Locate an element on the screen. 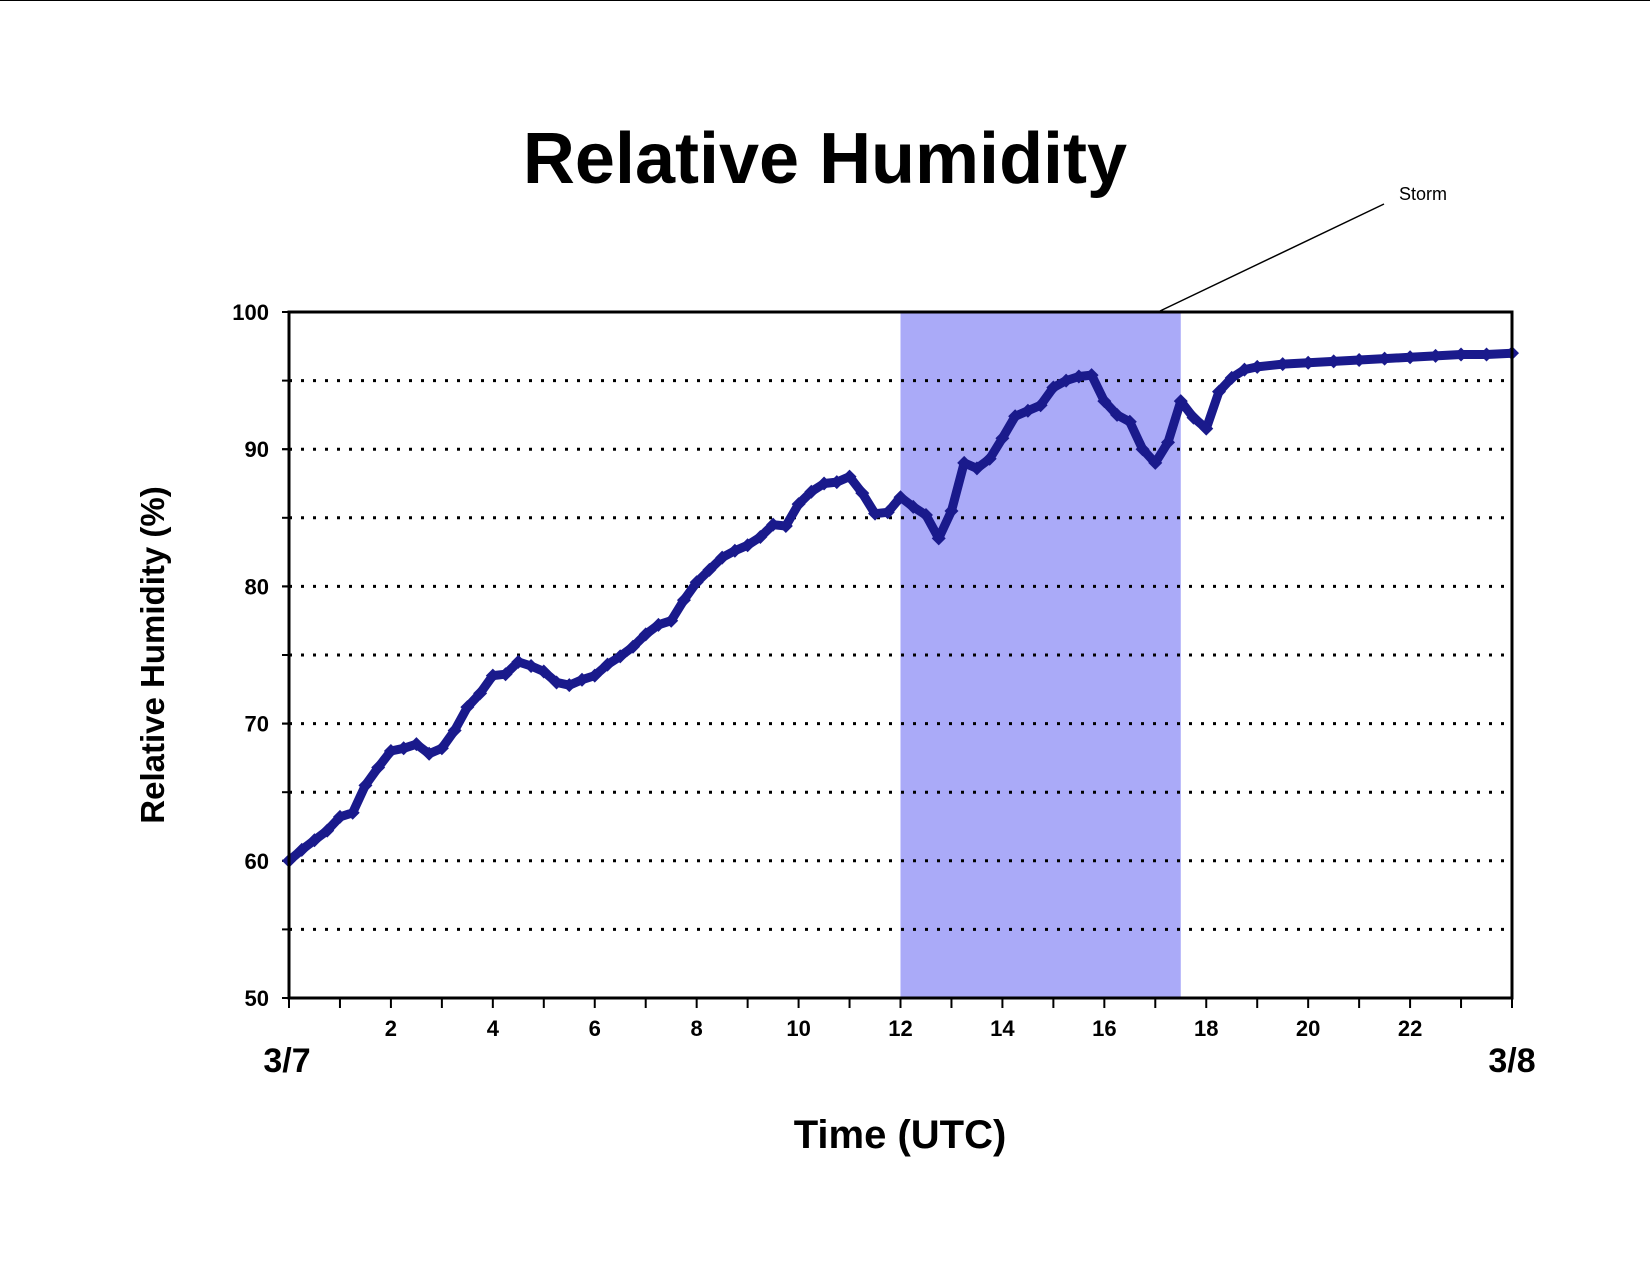  x-tick-label: 18 is located at coordinates (1206, 1028).